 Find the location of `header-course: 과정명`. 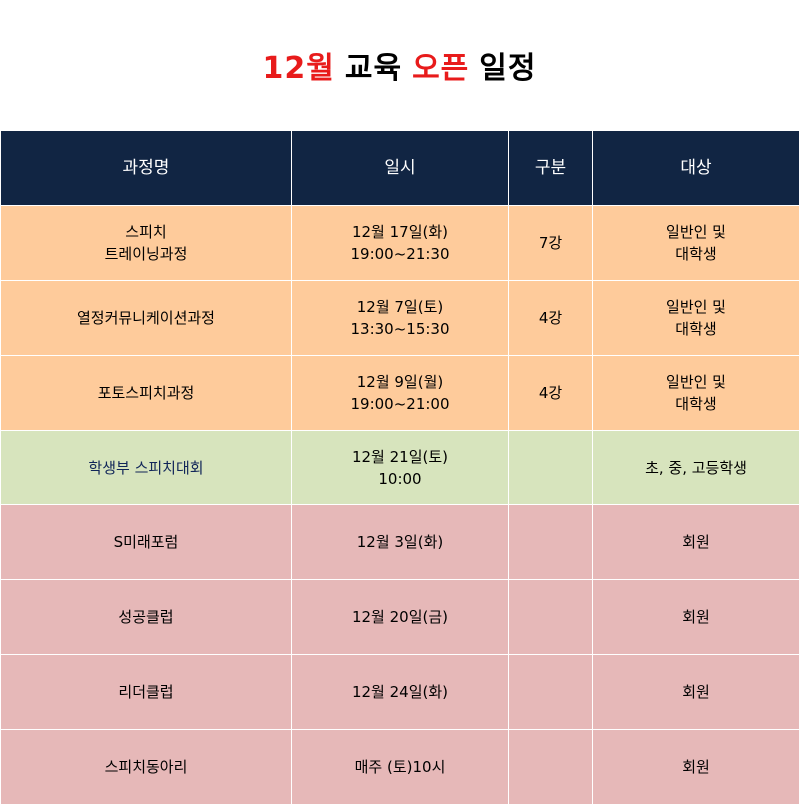

header-course: 과정명 is located at coordinates (146, 168).